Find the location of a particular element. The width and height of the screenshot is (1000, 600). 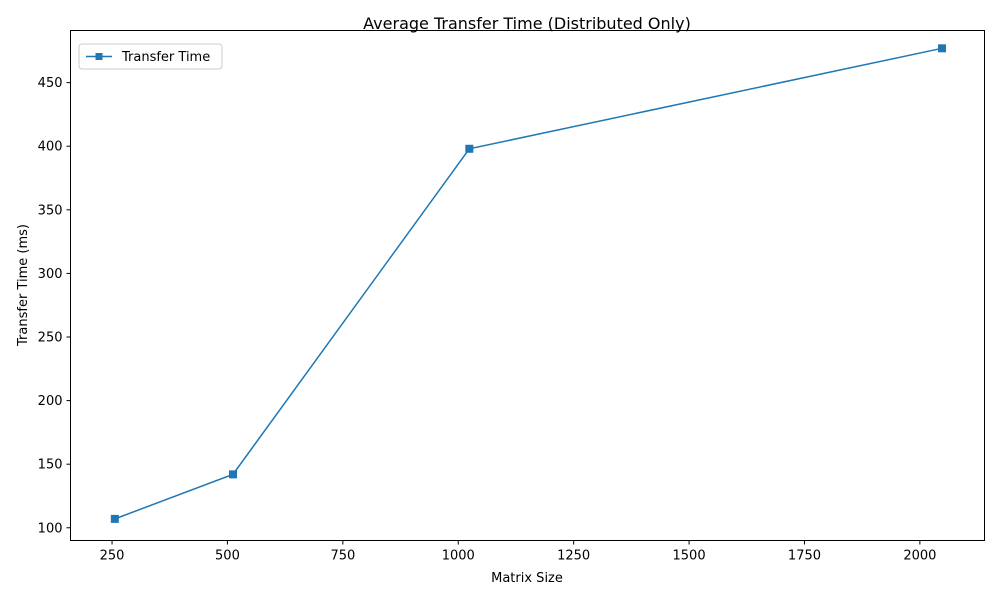

y-axis: 100 150 200 250 300 350 400 450 is located at coordinates (54, 306).